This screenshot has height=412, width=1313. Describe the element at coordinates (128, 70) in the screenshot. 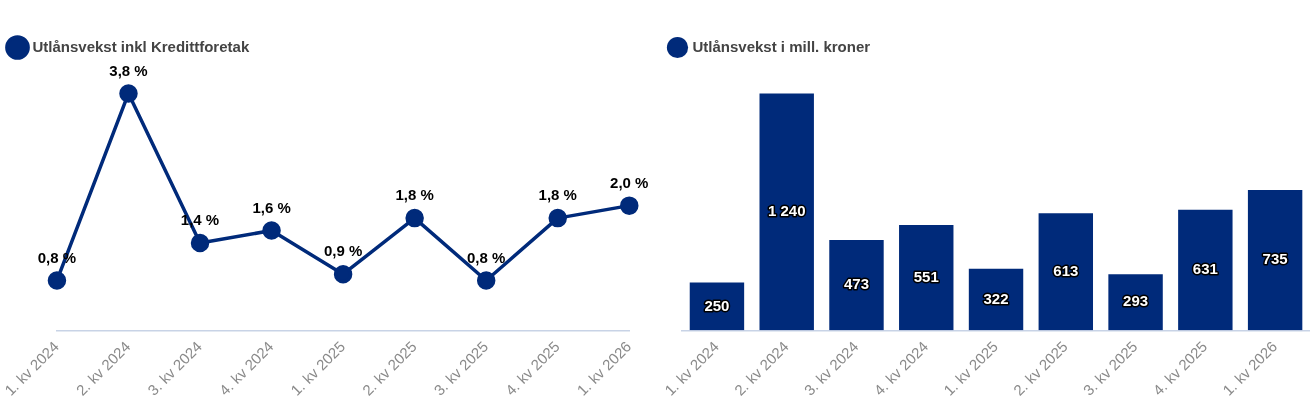

I see `data-label: 3,8 %` at that location.